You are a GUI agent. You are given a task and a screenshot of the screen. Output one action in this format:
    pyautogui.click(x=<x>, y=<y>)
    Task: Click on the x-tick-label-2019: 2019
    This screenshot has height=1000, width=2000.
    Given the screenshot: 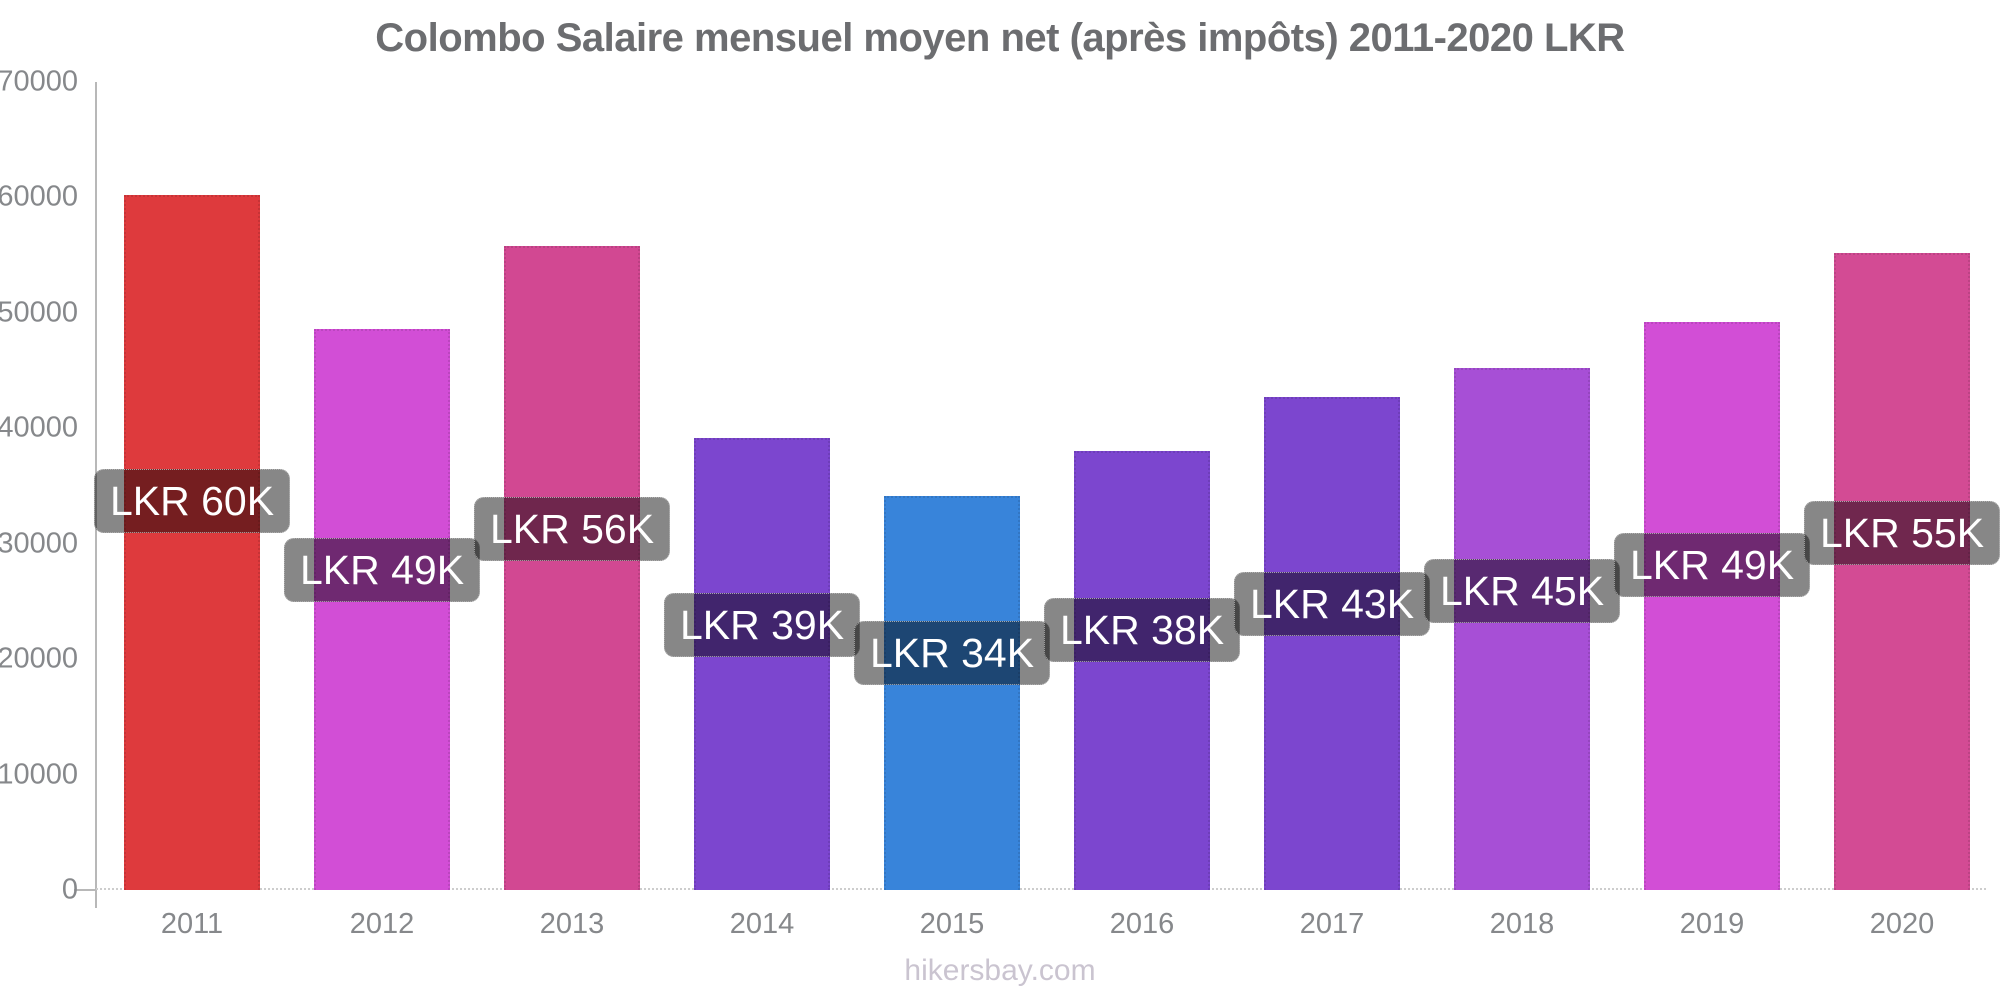 What is the action you would take?
    pyautogui.click(x=1712, y=924)
    